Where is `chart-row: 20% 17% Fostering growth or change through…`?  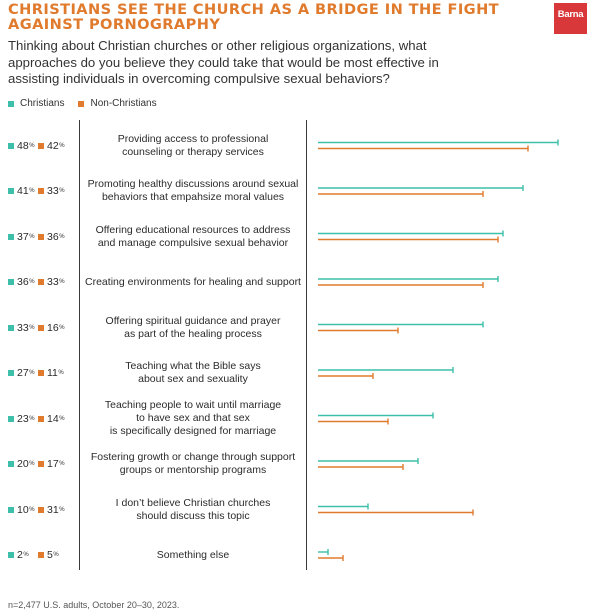 chart-row: 20% 17% Fostering growth or change through… is located at coordinates (300, 464).